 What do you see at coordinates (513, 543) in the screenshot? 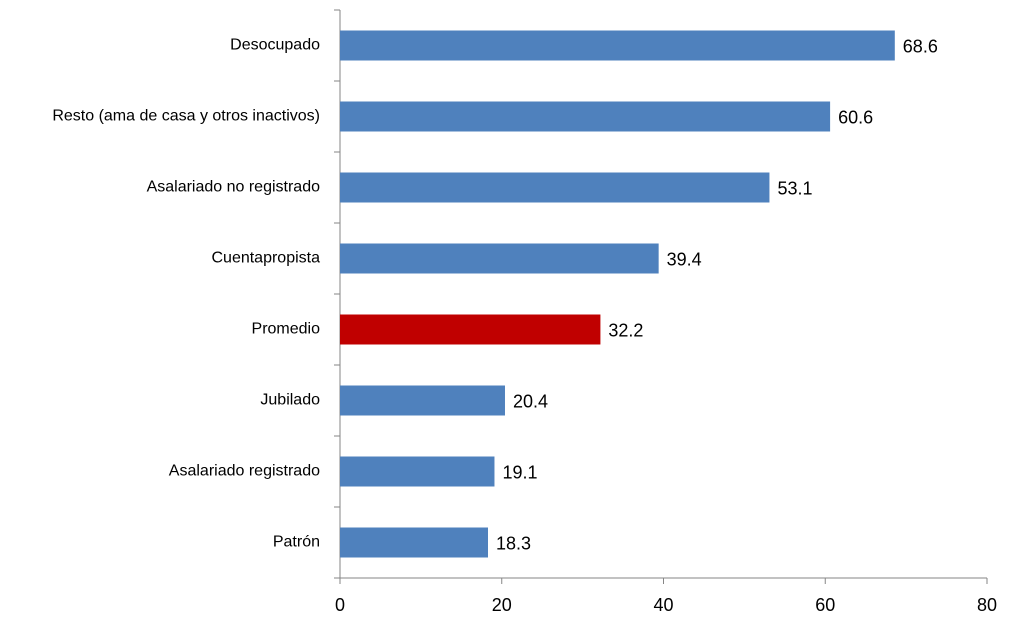
I see `value-label: 18.3` at bounding box center [513, 543].